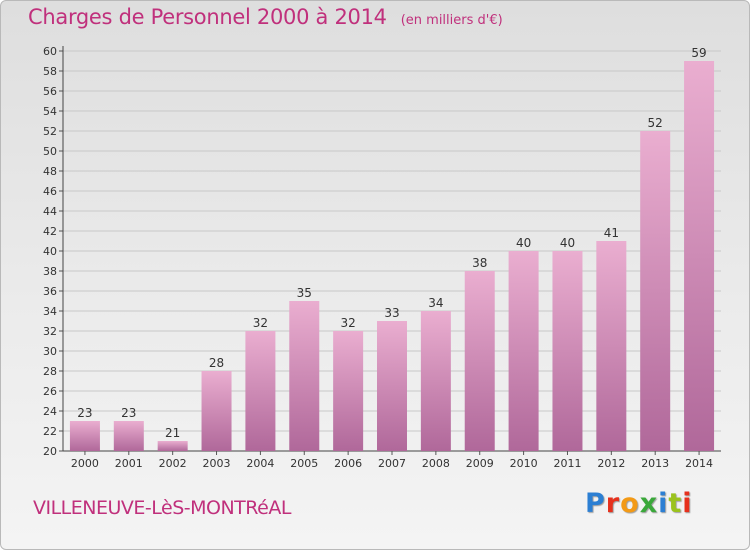 This screenshot has height=550, width=750. What do you see at coordinates (699, 463) in the screenshot?
I see `x-tick-label: 2014` at bounding box center [699, 463].